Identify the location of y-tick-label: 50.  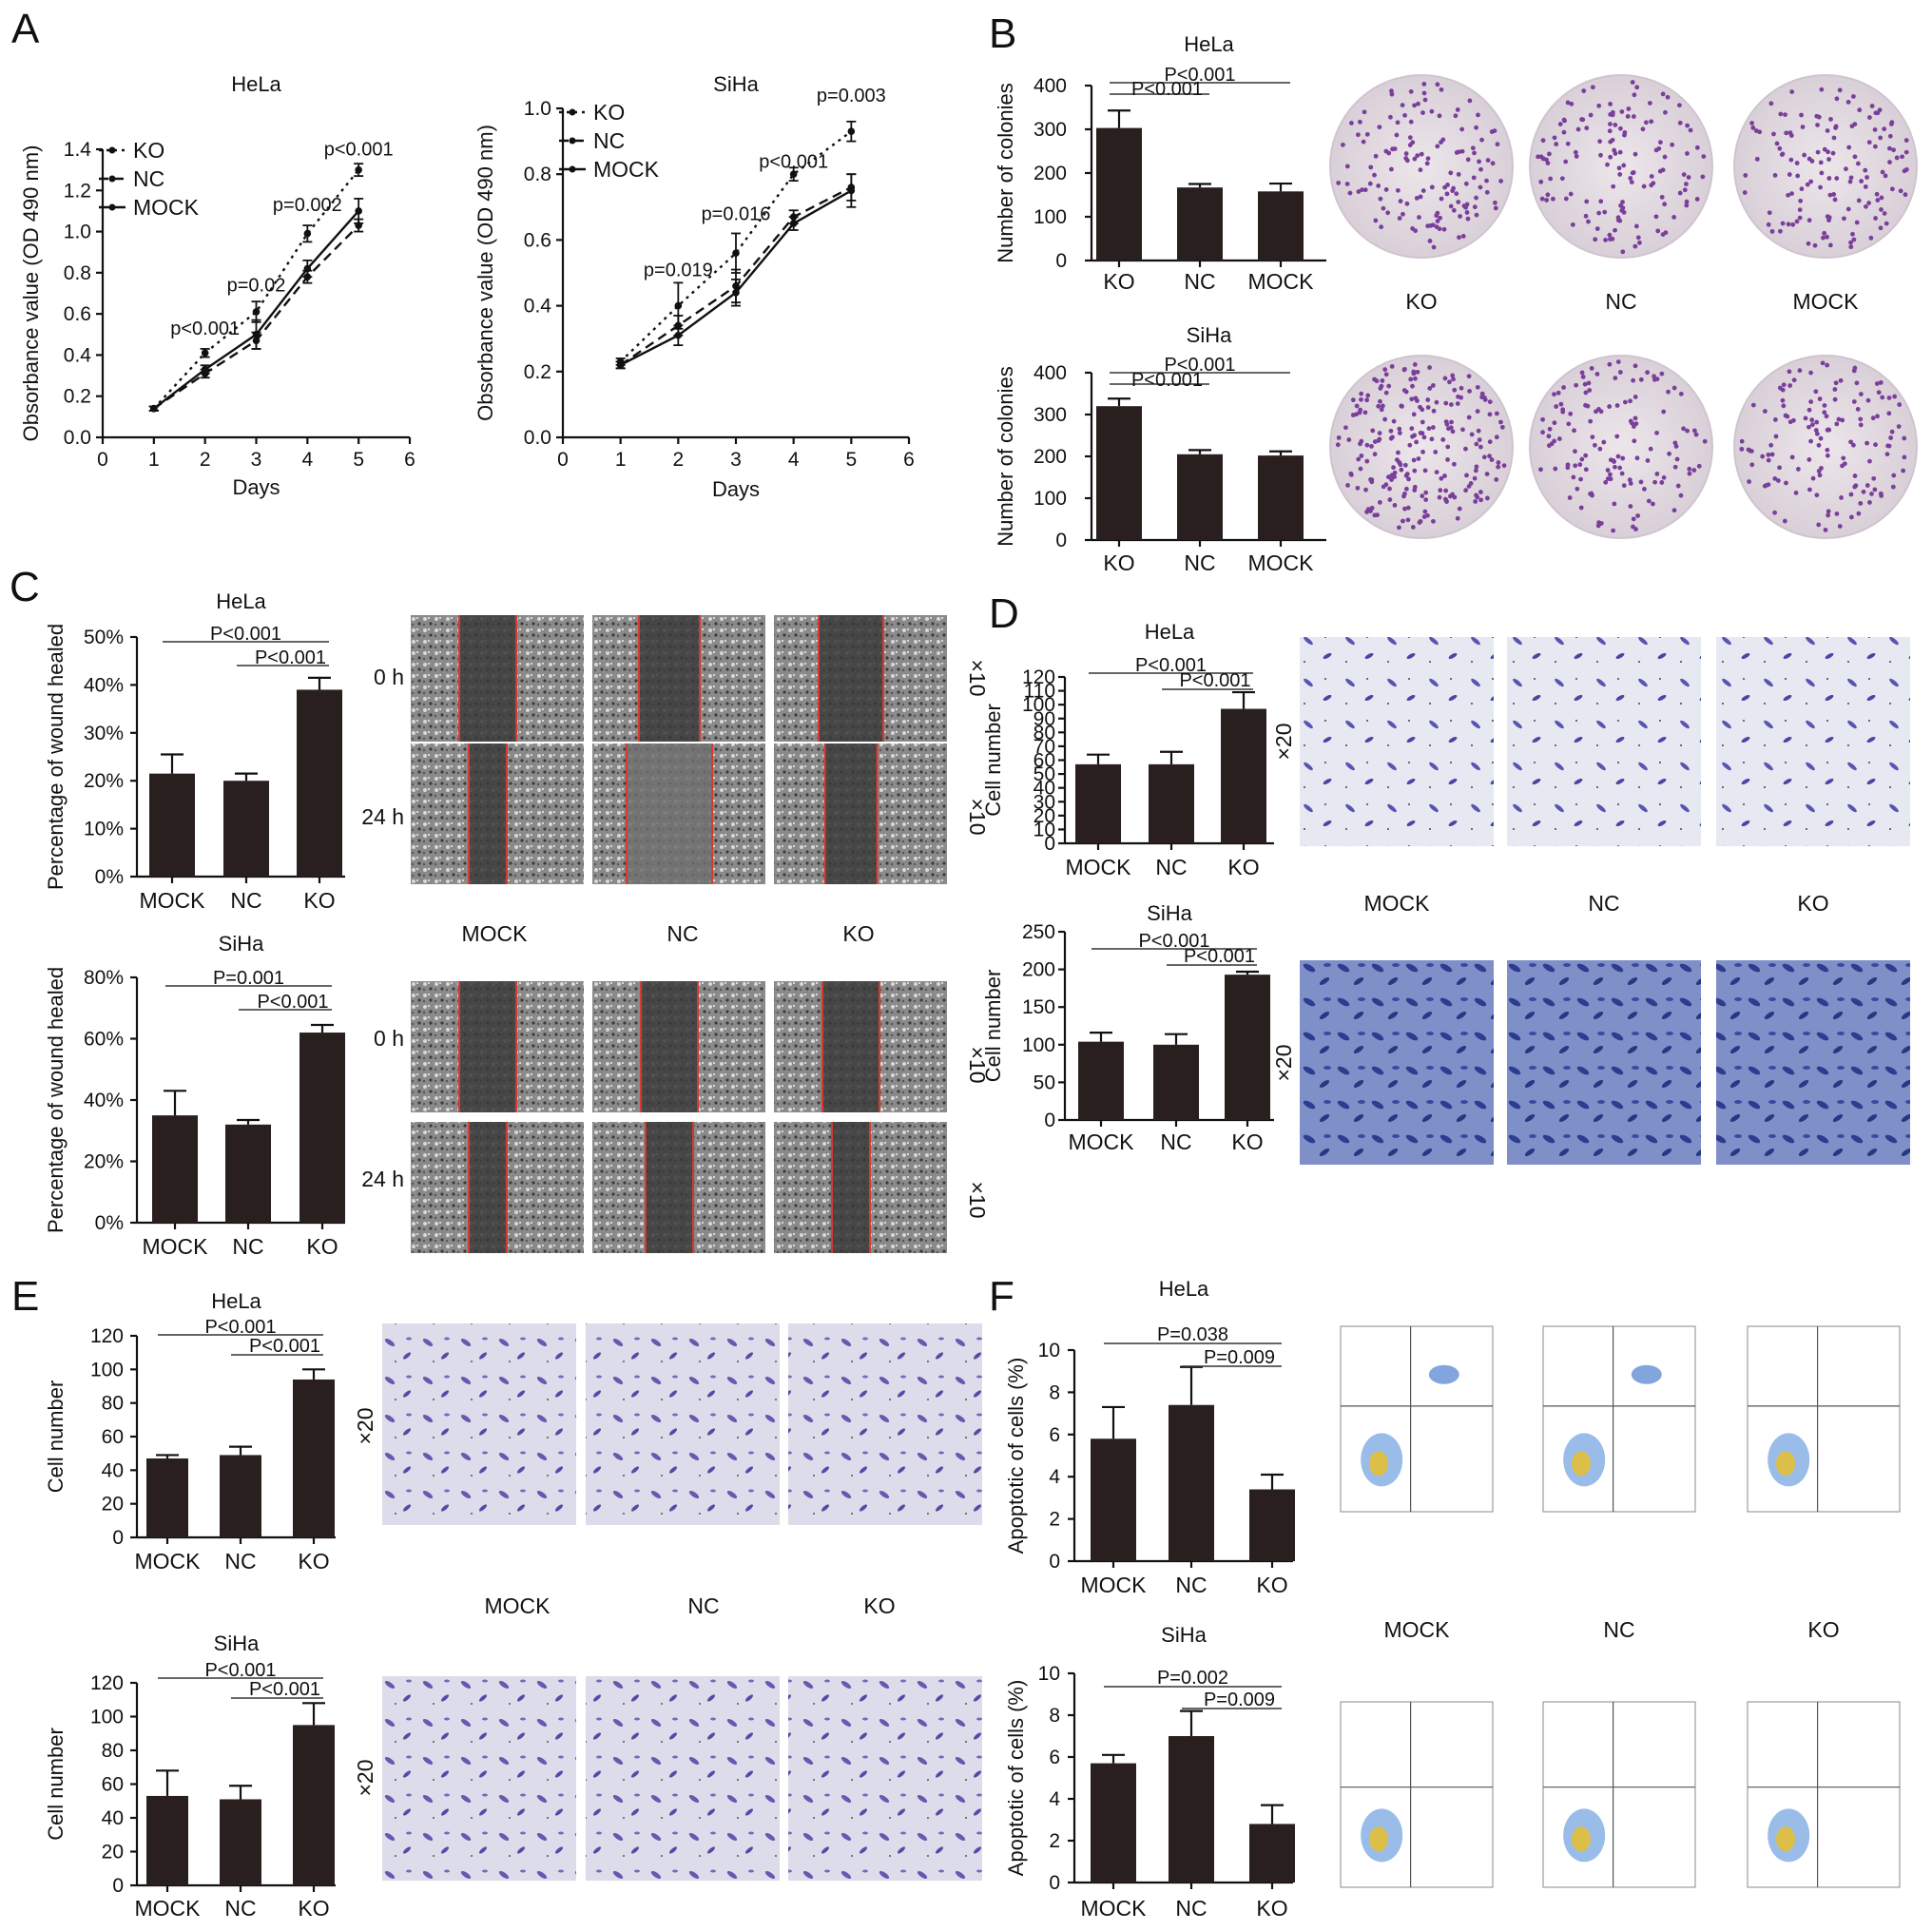
(1044, 1082).